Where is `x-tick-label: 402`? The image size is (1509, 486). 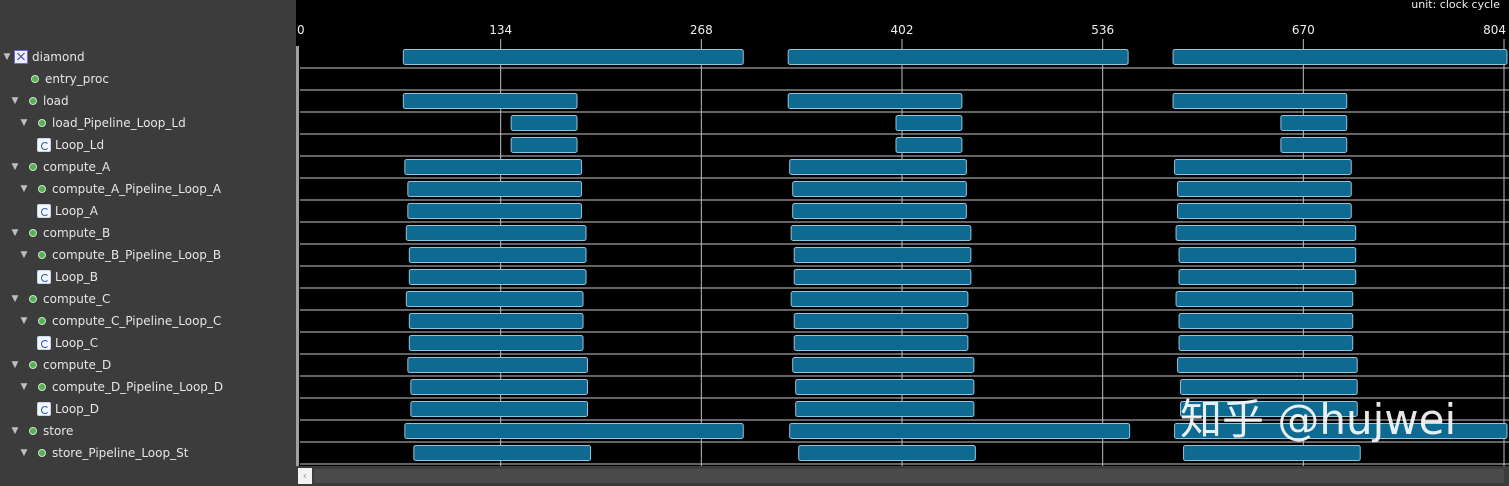
x-tick-label: 402 is located at coordinates (902, 30).